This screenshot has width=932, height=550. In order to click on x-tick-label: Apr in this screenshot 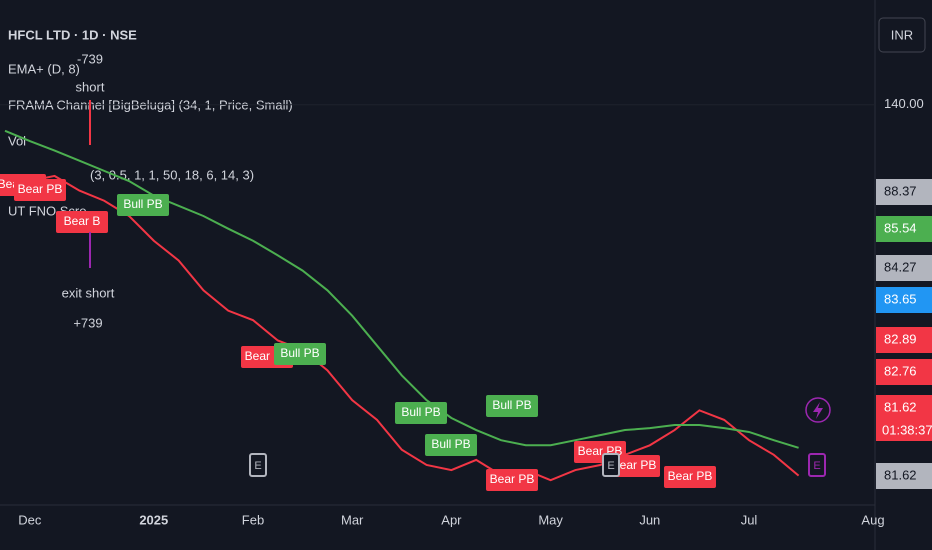, I will do `click(451, 519)`.